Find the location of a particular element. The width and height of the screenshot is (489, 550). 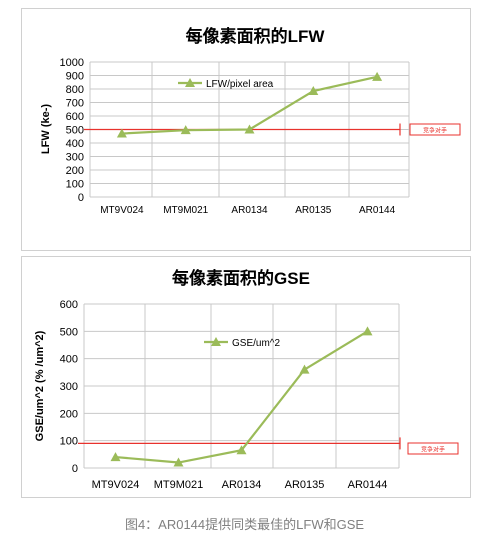

lfw-y-tick-label: 0 is located at coordinates (81, 198).